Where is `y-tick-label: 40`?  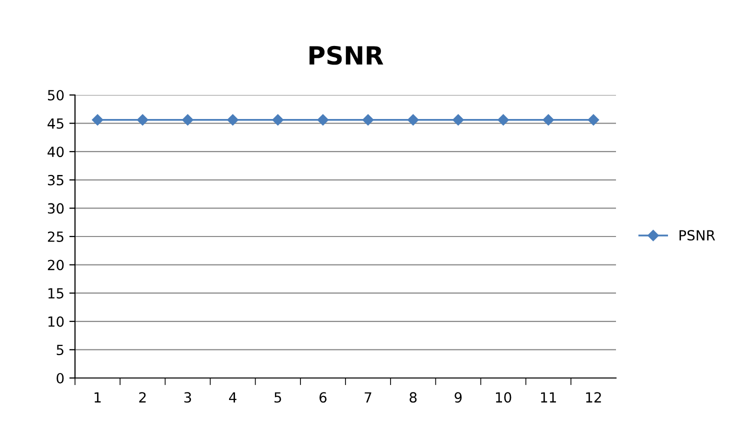
y-tick-label: 40 is located at coordinates (56, 152).